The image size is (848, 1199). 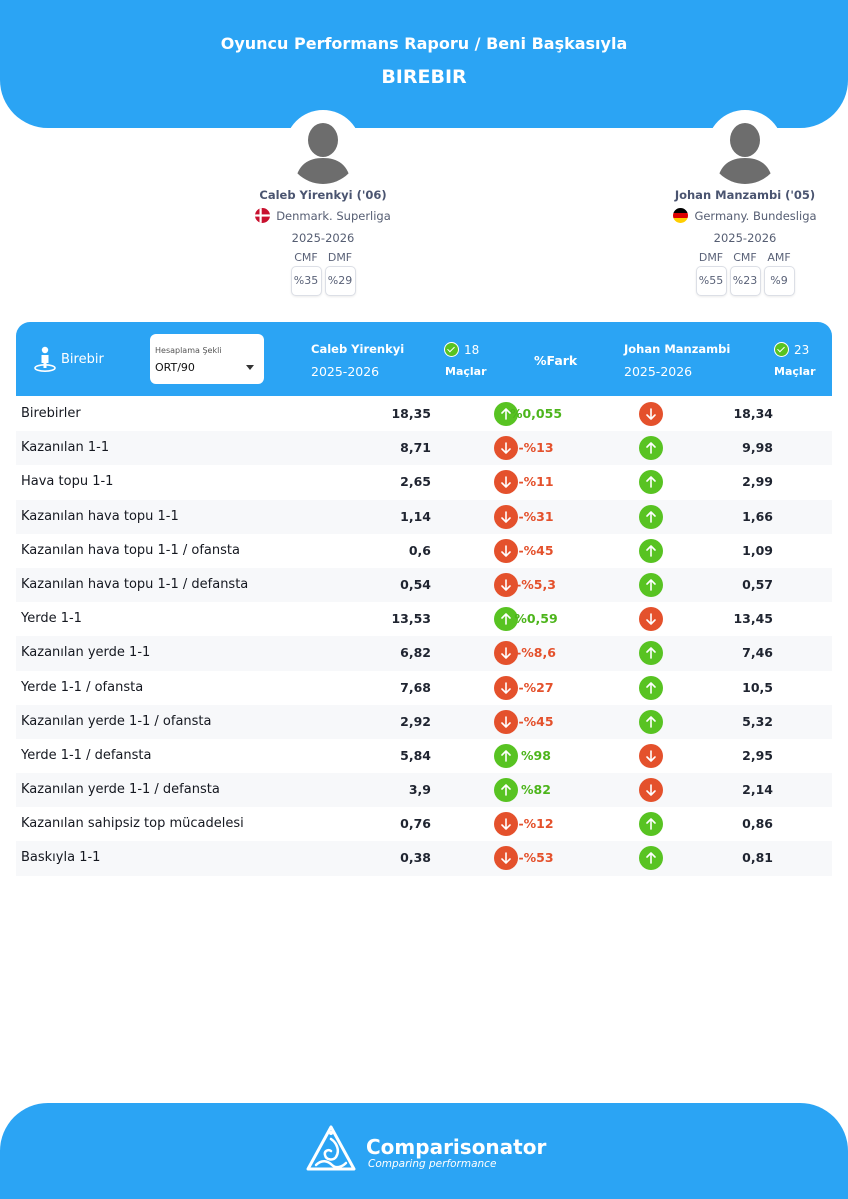 I want to click on table-row: Yerde 1-1 / ofansta 7,68 -%27 10,5, so click(x=424, y=688).